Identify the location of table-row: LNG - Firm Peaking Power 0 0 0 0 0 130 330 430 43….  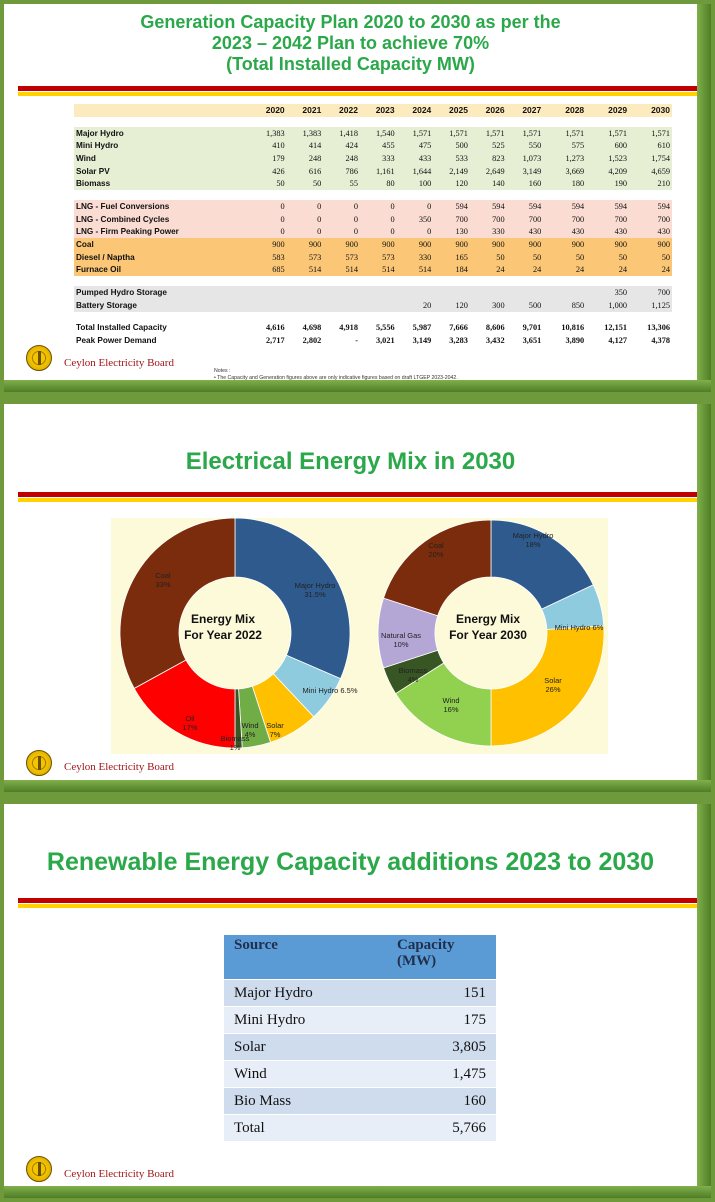
(373, 232).